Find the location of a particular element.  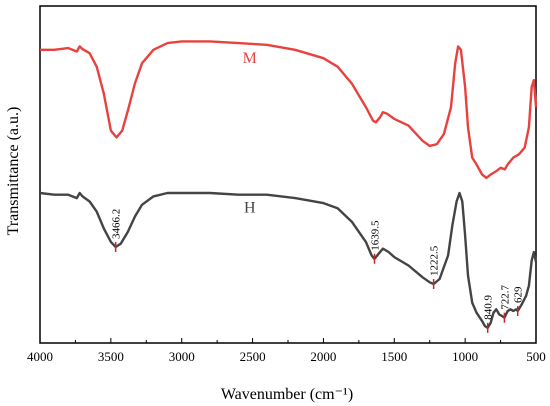

series-label-m: M is located at coordinates (250, 58).